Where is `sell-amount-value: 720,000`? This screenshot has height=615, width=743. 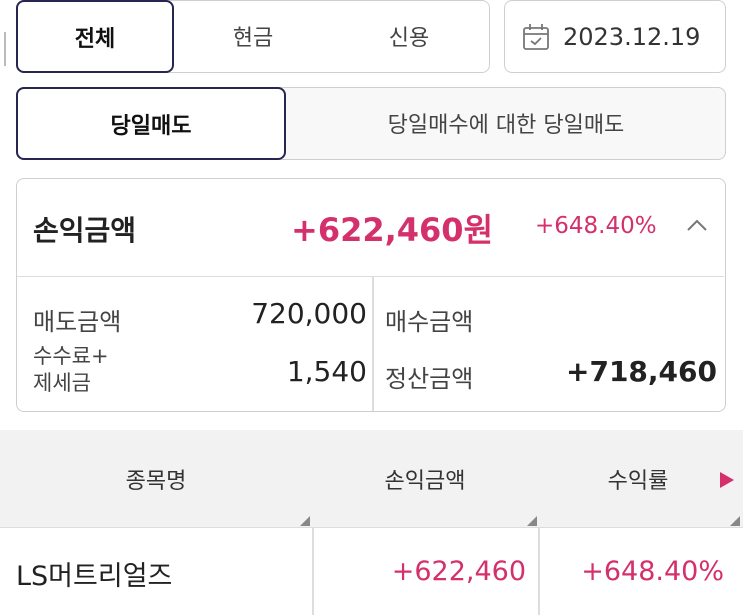 sell-amount-value: 720,000 is located at coordinates (309, 313).